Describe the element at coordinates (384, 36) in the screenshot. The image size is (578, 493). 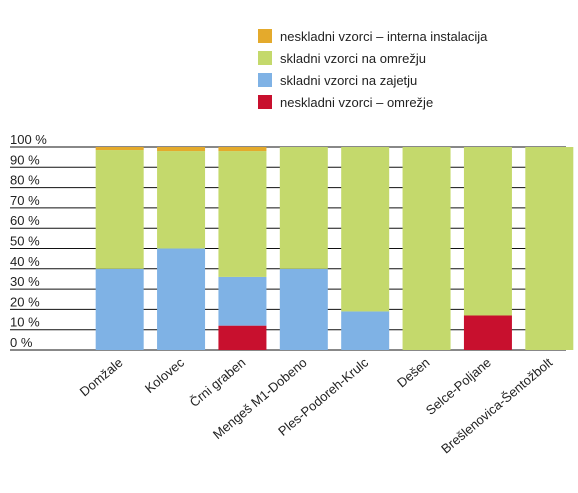
I see `legend-label: neskladni vzorci – interna instalacija` at that location.